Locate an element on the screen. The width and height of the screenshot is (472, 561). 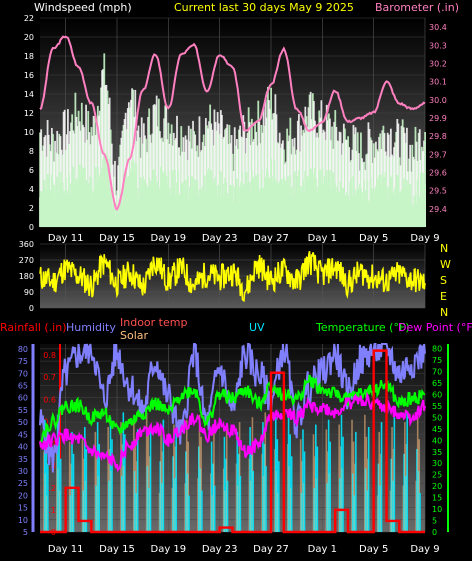
humidity-y-tick: 80 is located at coordinates (23, 349).